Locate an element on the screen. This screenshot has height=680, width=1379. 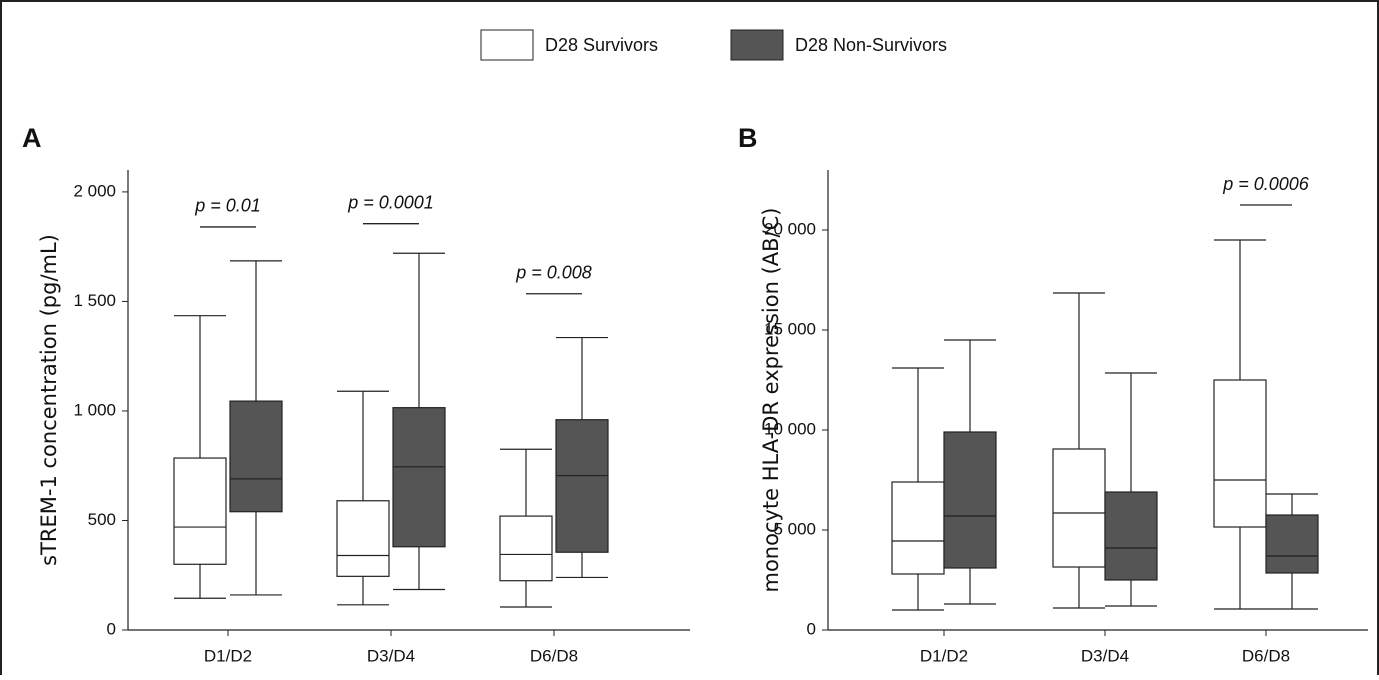
y-axis-label: monocyte HLA-DR expression (AB/C) is located at coordinates (771, 399).